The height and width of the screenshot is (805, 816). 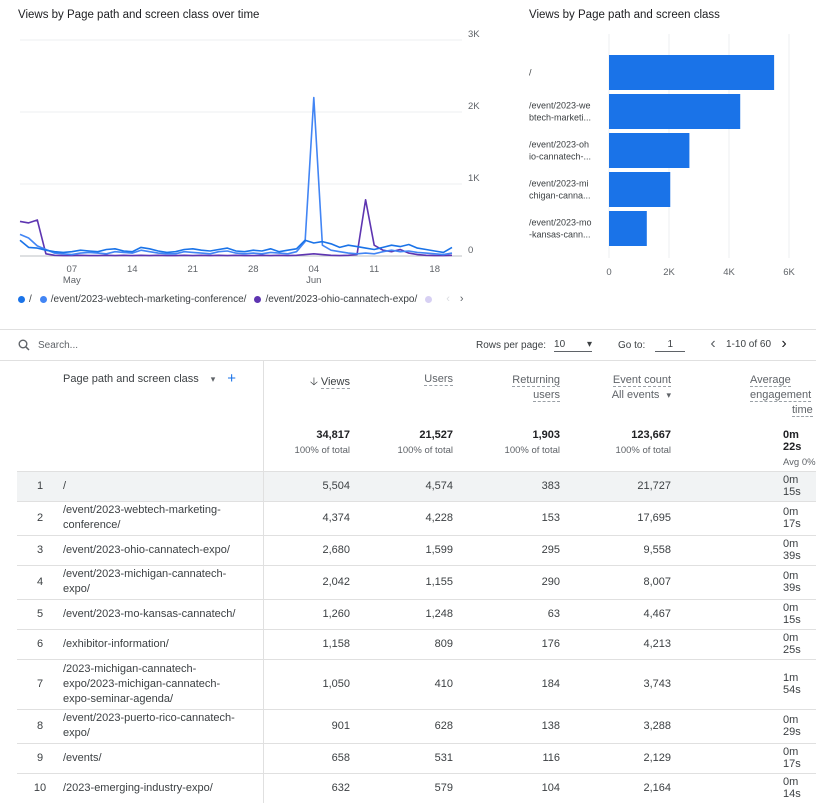 What do you see at coordinates (149, 613) in the screenshot?
I see `path-line: /event/2023-mo-kansas-cannatech/` at bounding box center [149, 613].